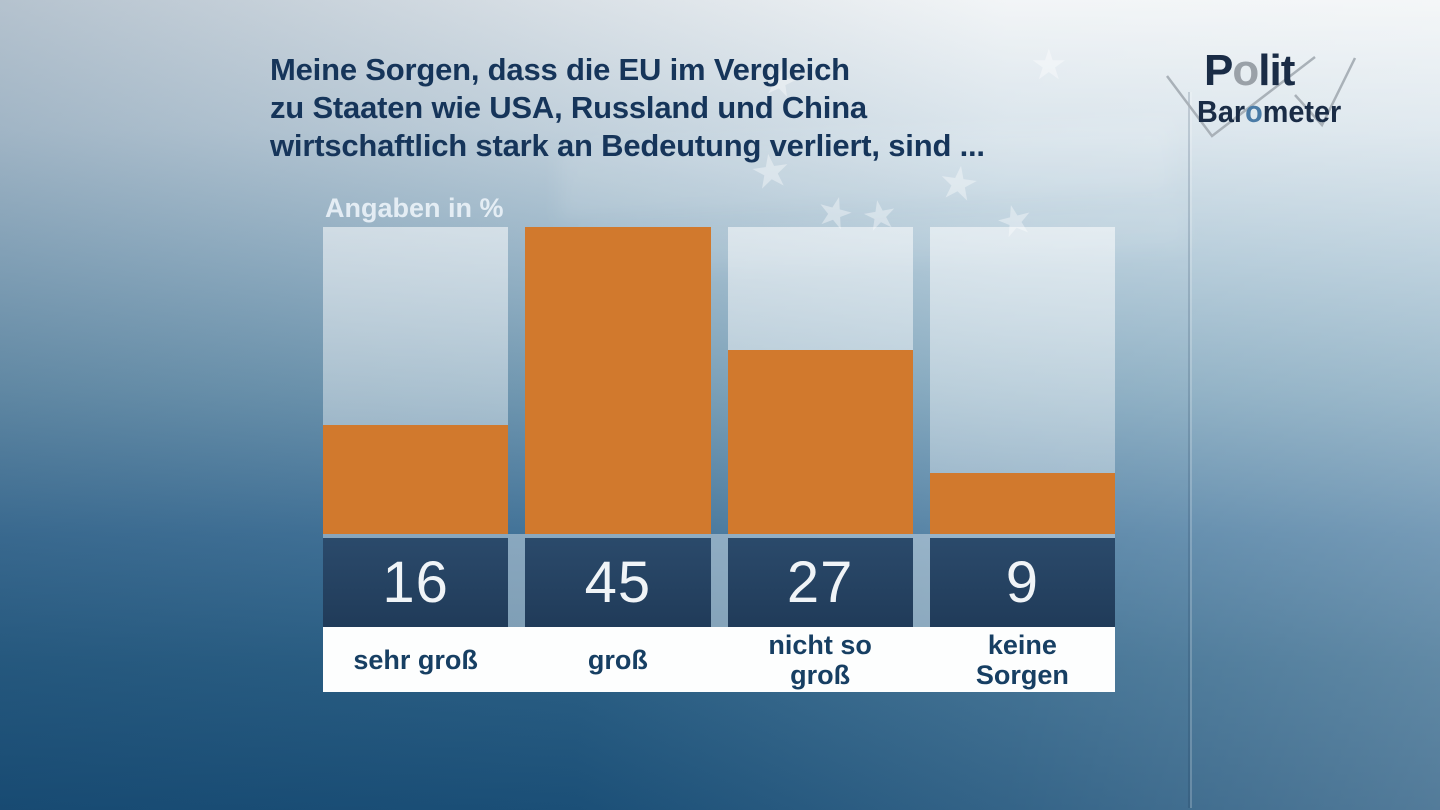 The height and width of the screenshot is (810, 1440). Describe the element at coordinates (820, 644) in the screenshot. I see `category-label-line: nicht so` at that location.